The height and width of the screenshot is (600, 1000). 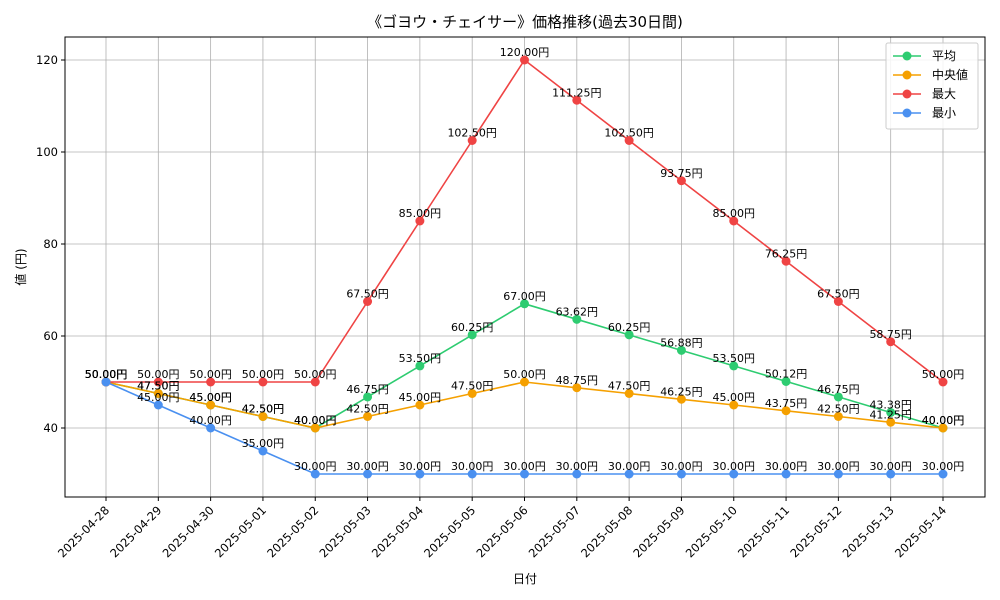 What do you see at coordinates (932, 86) in the screenshot?
I see `legend-box` at bounding box center [932, 86].